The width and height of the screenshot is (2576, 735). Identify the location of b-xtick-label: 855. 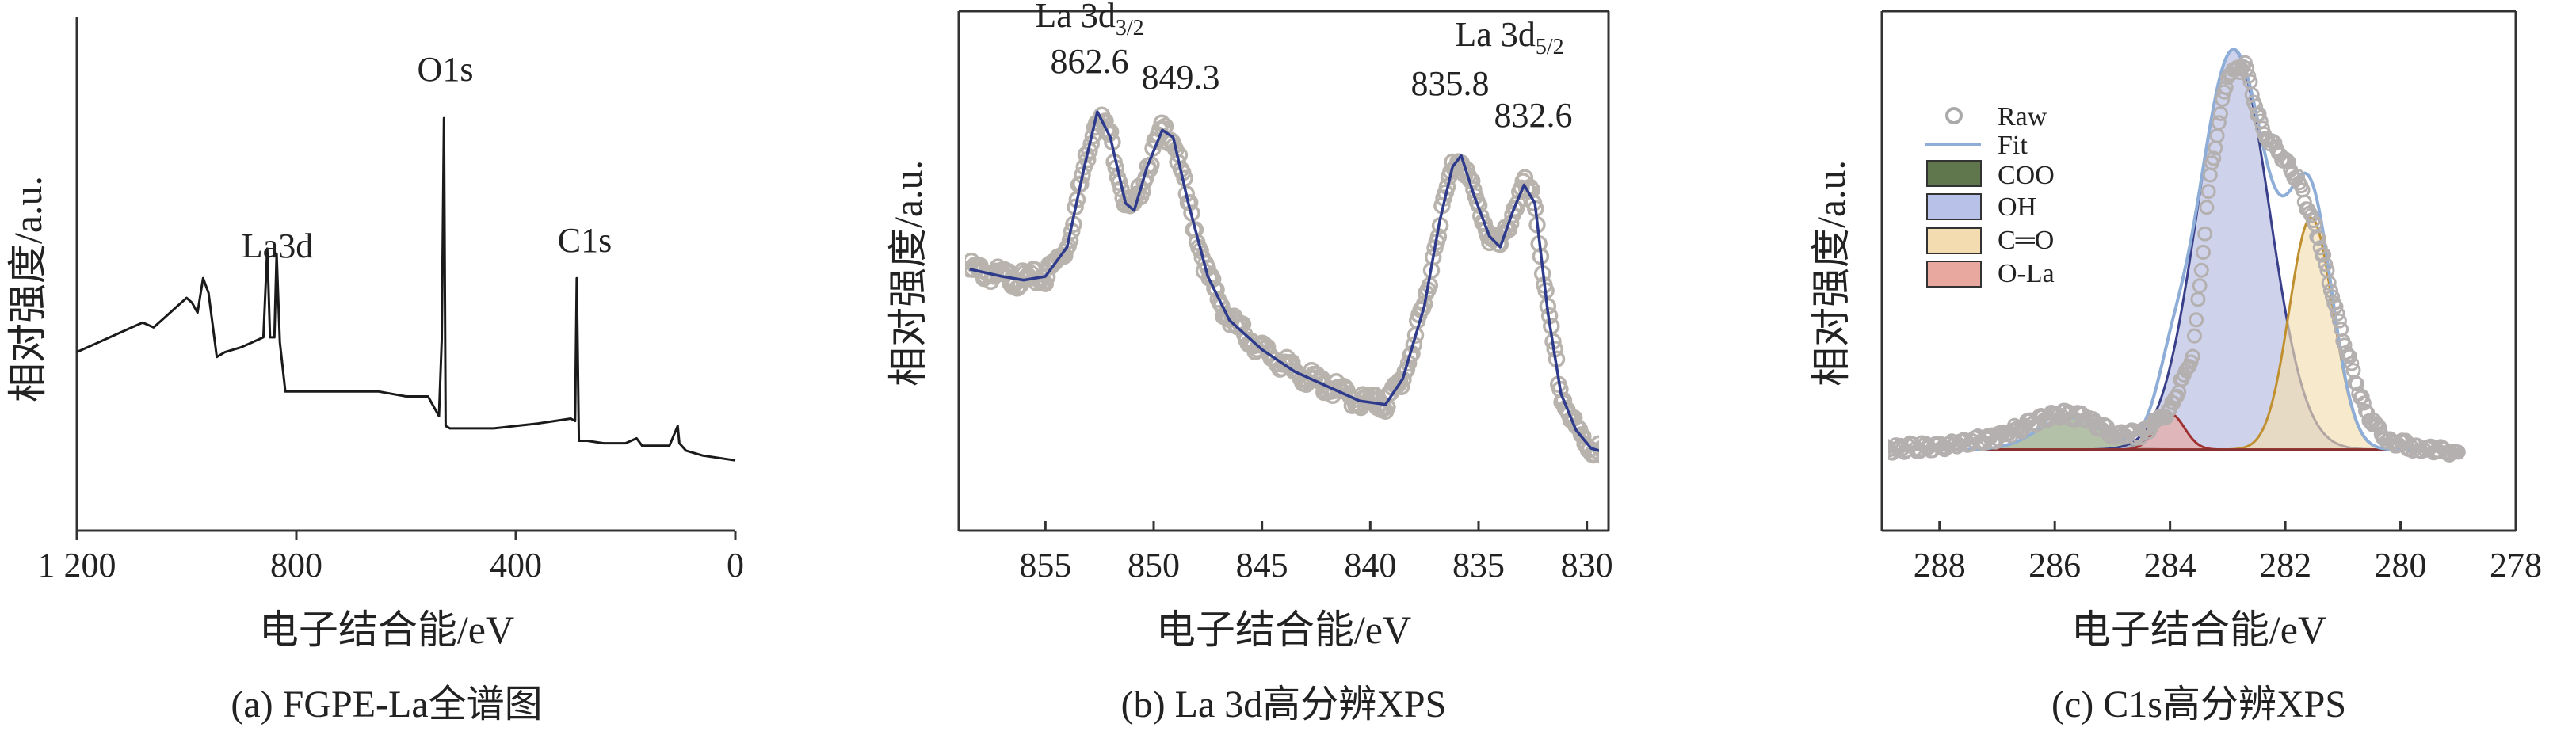
(1045, 565).